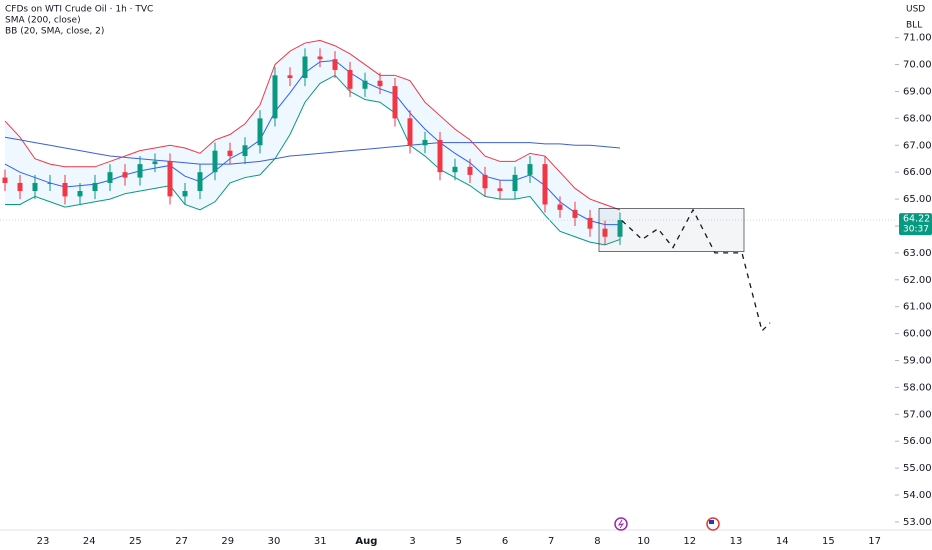 This screenshot has height=550, width=932. Describe the element at coordinates (917, 199) in the screenshot. I see `y-tick-label: 65.00` at that location.